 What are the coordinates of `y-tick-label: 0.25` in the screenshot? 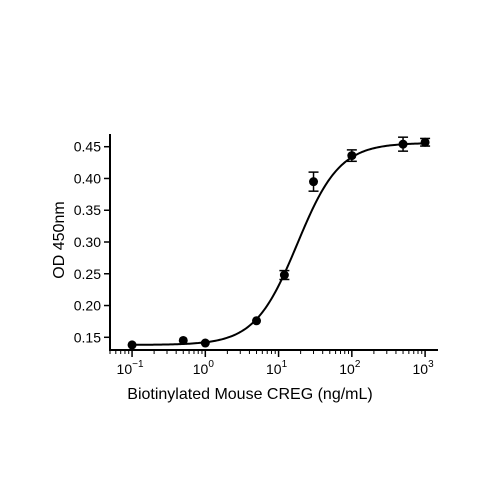 It's located at (87, 274).